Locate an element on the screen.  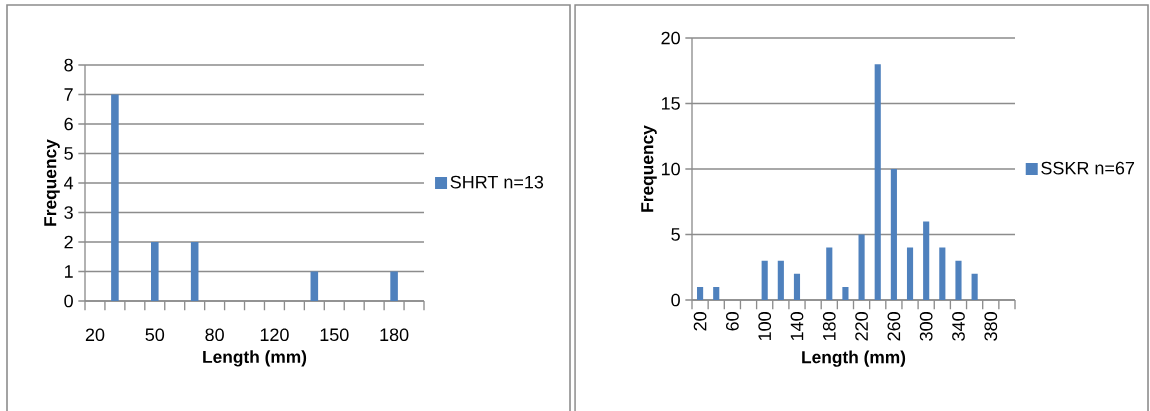
x-tick-label: 80 is located at coordinates (214, 335).